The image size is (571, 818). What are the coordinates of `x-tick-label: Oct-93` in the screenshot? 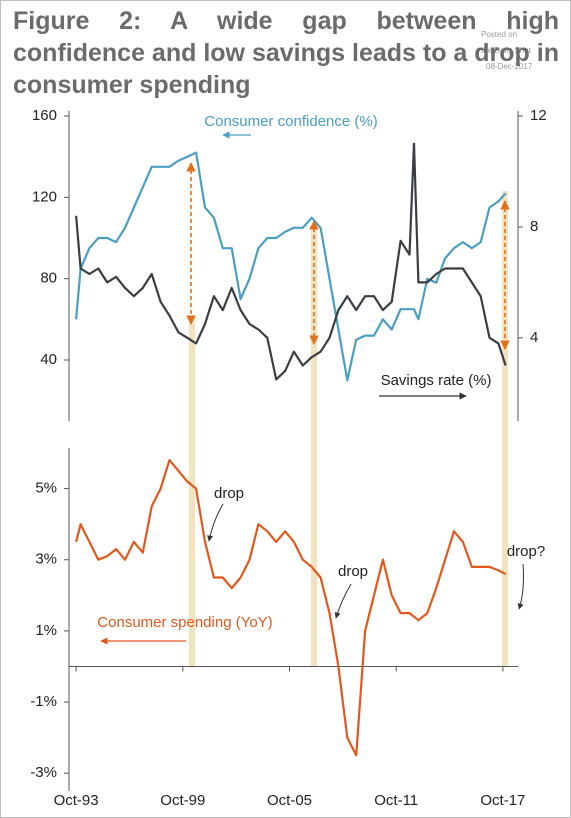 It's located at (76, 800).